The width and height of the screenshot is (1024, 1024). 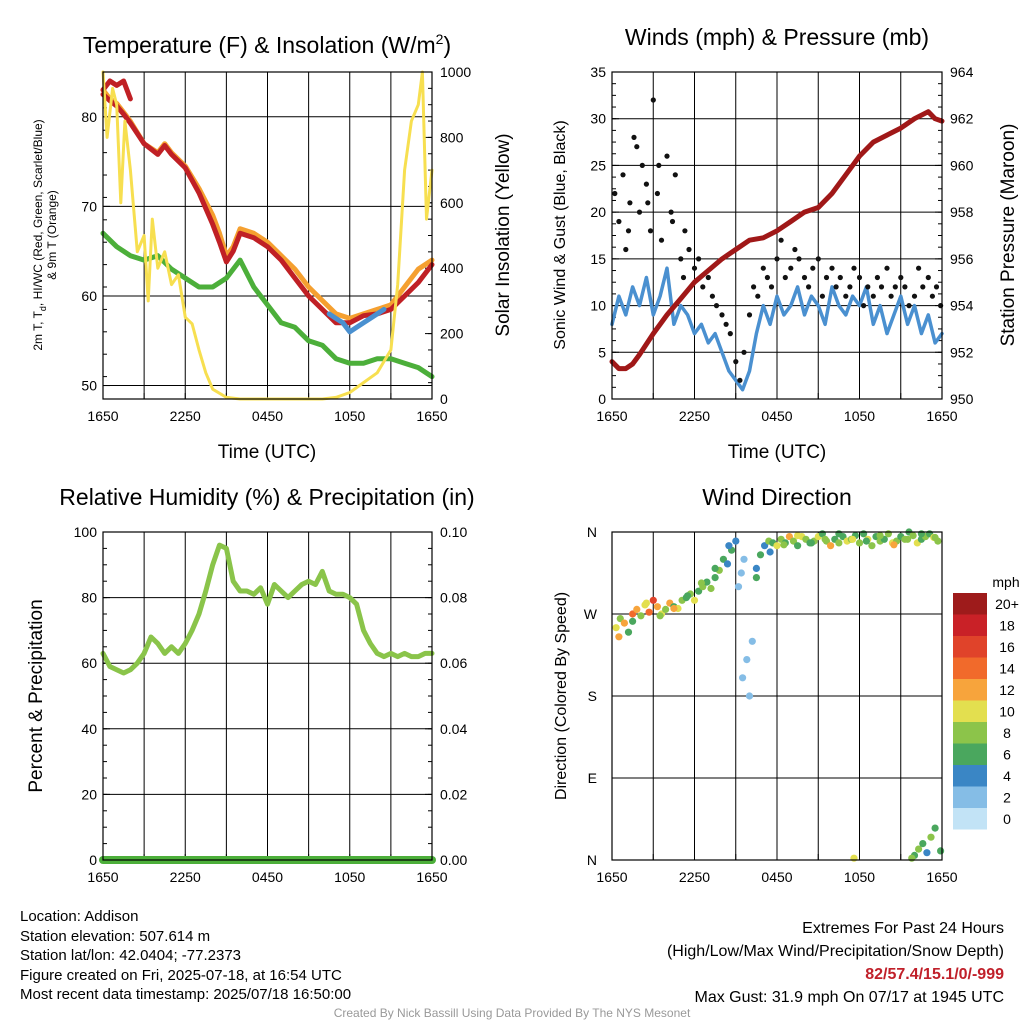 I want to click on y-tick-label: 954, so click(x=962, y=306).